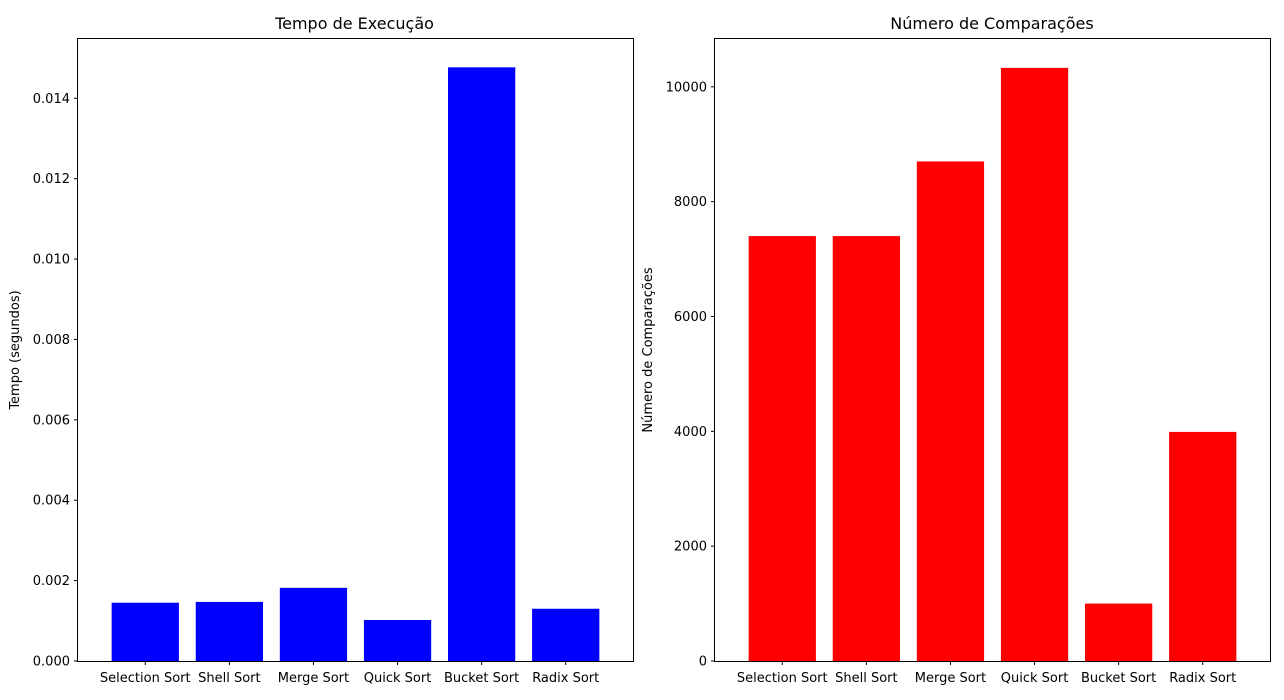  Describe the element at coordinates (51, 99) in the screenshot. I see `y-tick-label: 0.014` at that location.